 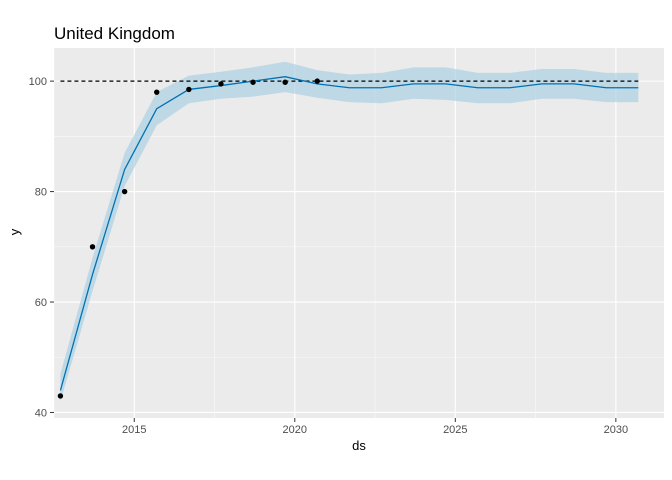 What do you see at coordinates (134, 430) in the screenshot?
I see `x-tick-label: 2015` at bounding box center [134, 430].